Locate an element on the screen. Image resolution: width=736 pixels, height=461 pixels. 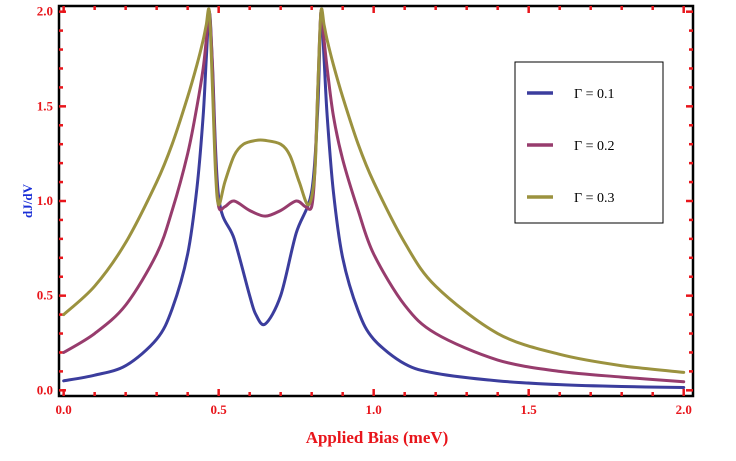
legend-items: Γ = 0.1 Γ = 0.2 Γ = 0.3 is located at coordinates (571, 146).